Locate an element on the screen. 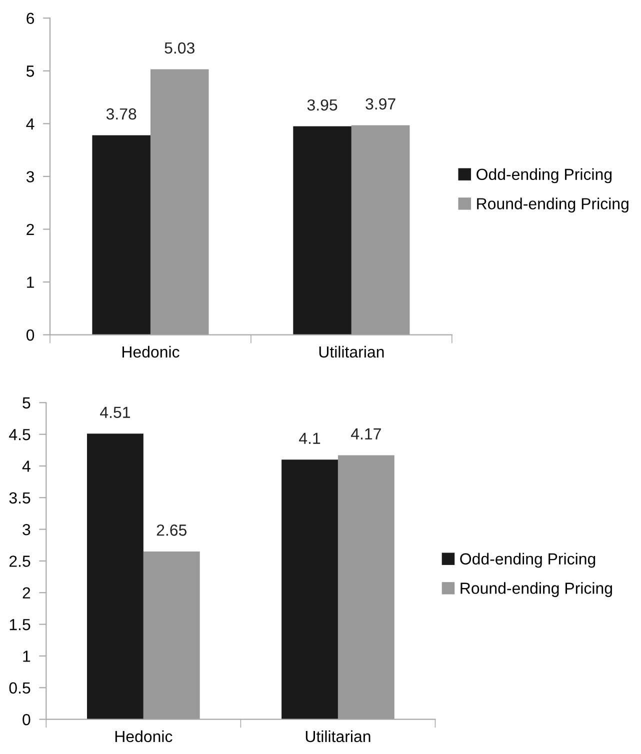 Image resolution: width=641 pixels, height=754 pixels. y-tick-label: 2.5 is located at coordinates (19, 561).